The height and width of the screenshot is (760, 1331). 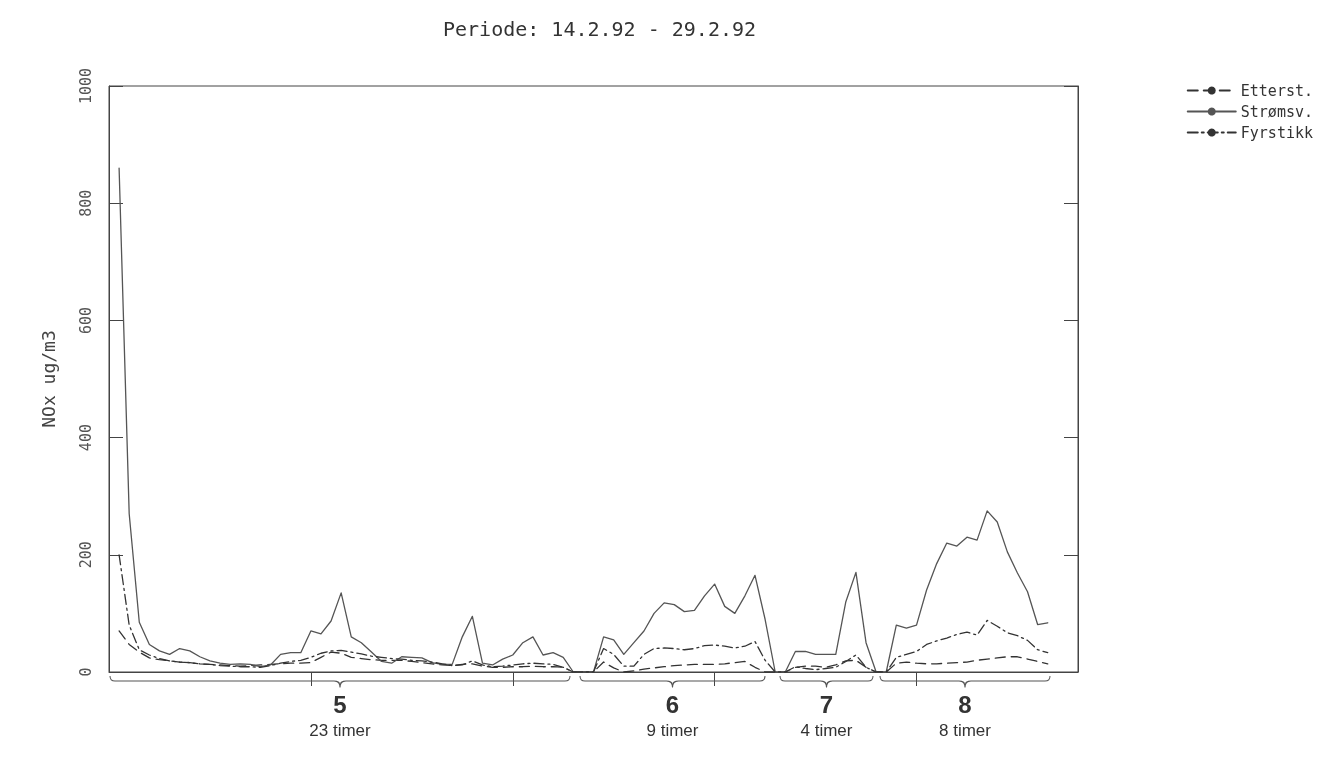 I want to click on chart-title: Periode: 14.2.92 - 29.2.92, so click(x=600, y=29).